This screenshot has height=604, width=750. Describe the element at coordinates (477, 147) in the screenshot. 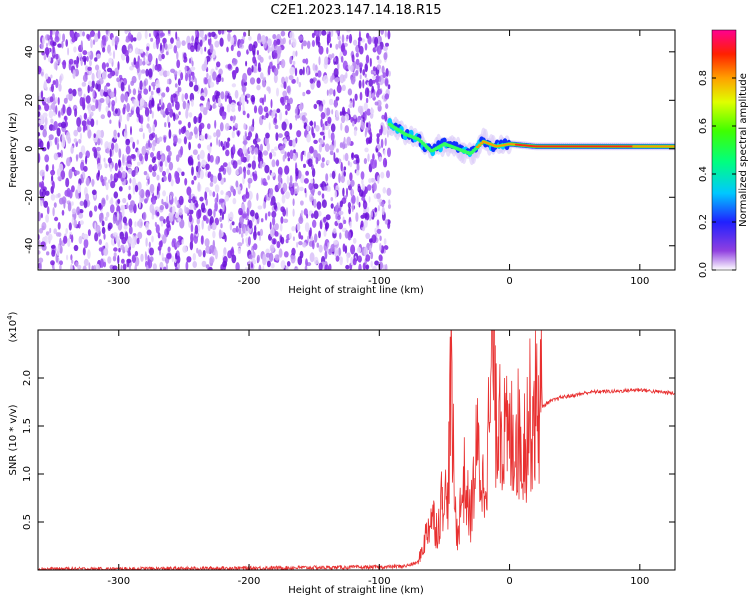

I see `spectral-line-peak` at that location.